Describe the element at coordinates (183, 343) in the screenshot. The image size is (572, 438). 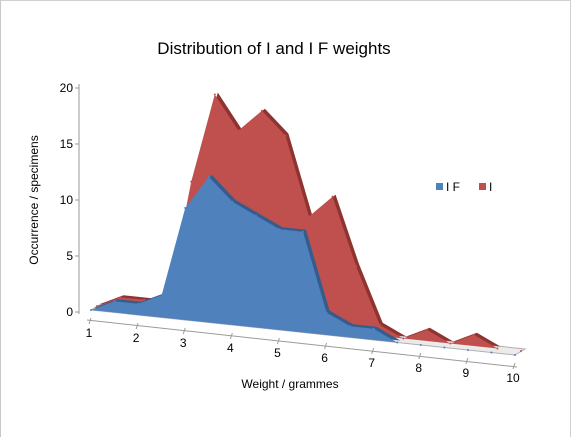
I see `x-tick-label: 3` at that location.